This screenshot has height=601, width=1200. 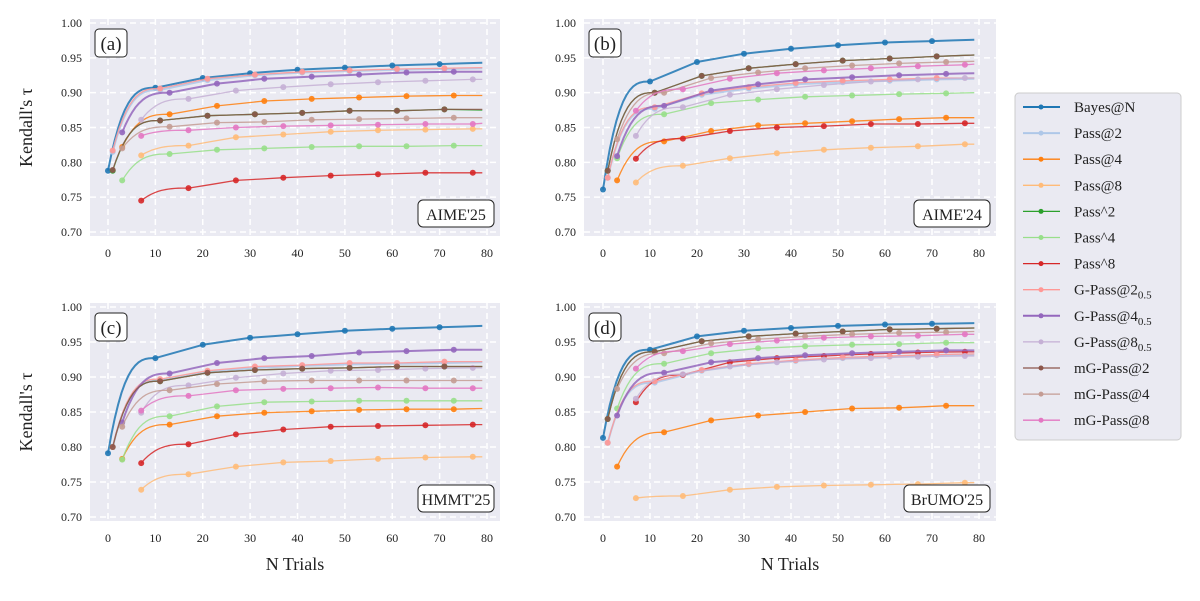 What do you see at coordinates (111, 327) in the screenshot?
I see `panel-label: (c)` at bounding box center [111, 327].